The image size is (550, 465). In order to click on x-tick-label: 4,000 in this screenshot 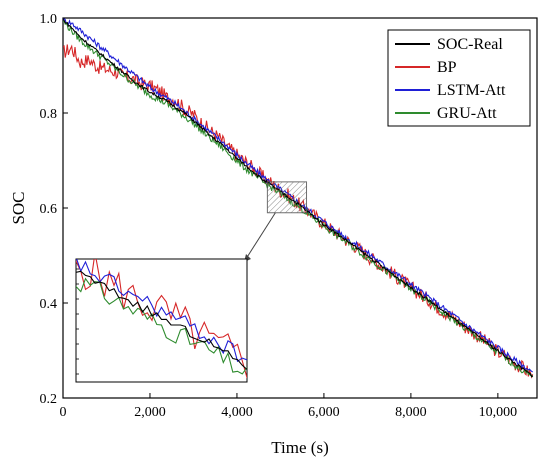, I will do `click(237, 412)`.